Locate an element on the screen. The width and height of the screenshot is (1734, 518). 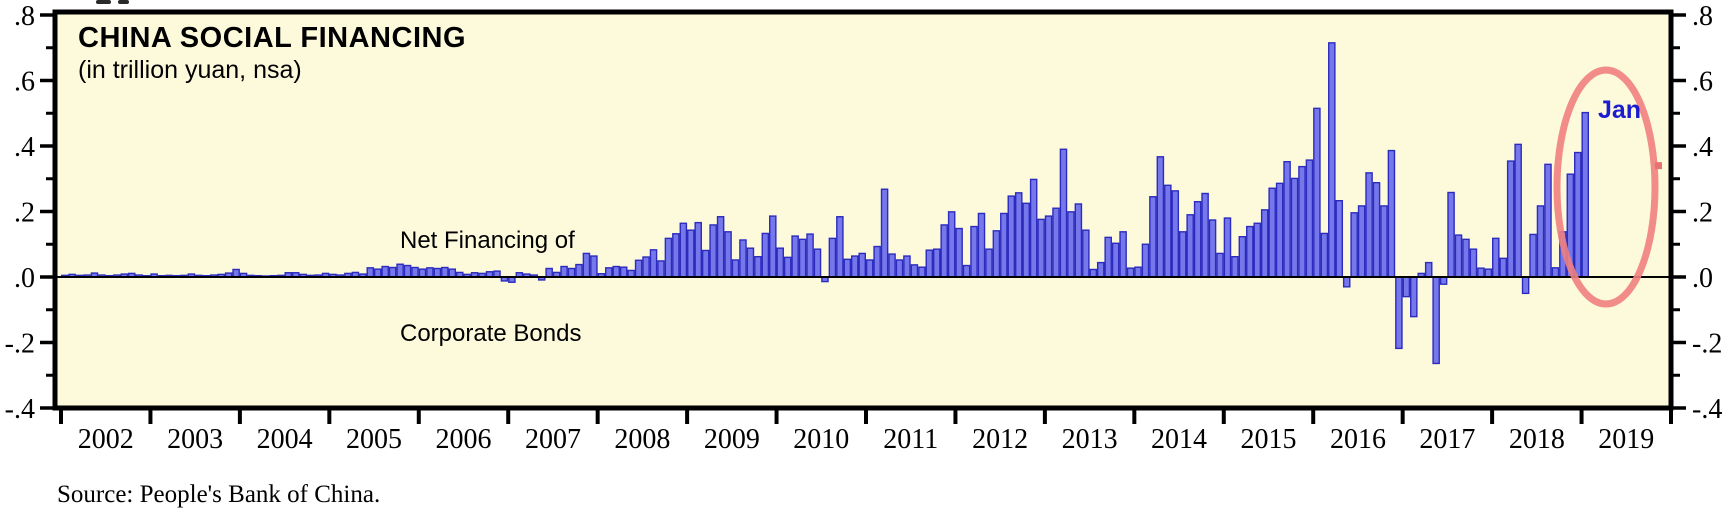
y-tick-label-left: .6 is located at coordinates (24, 82).